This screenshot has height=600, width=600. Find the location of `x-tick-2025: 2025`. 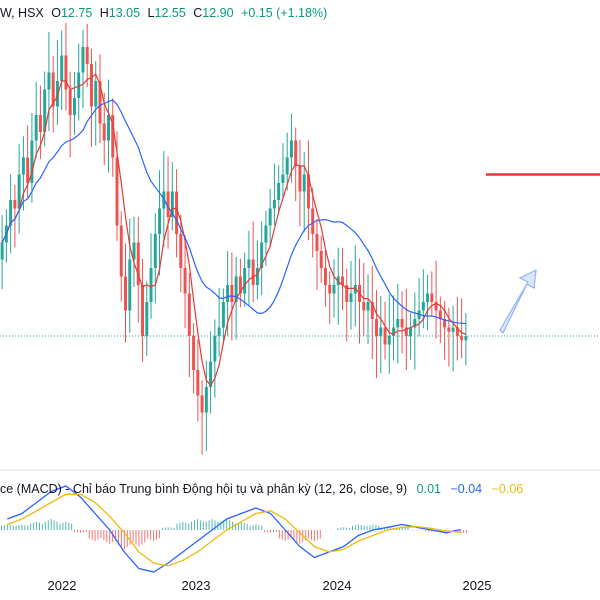

x-tick-2025: 2025 is located at coordinates (477, 585).